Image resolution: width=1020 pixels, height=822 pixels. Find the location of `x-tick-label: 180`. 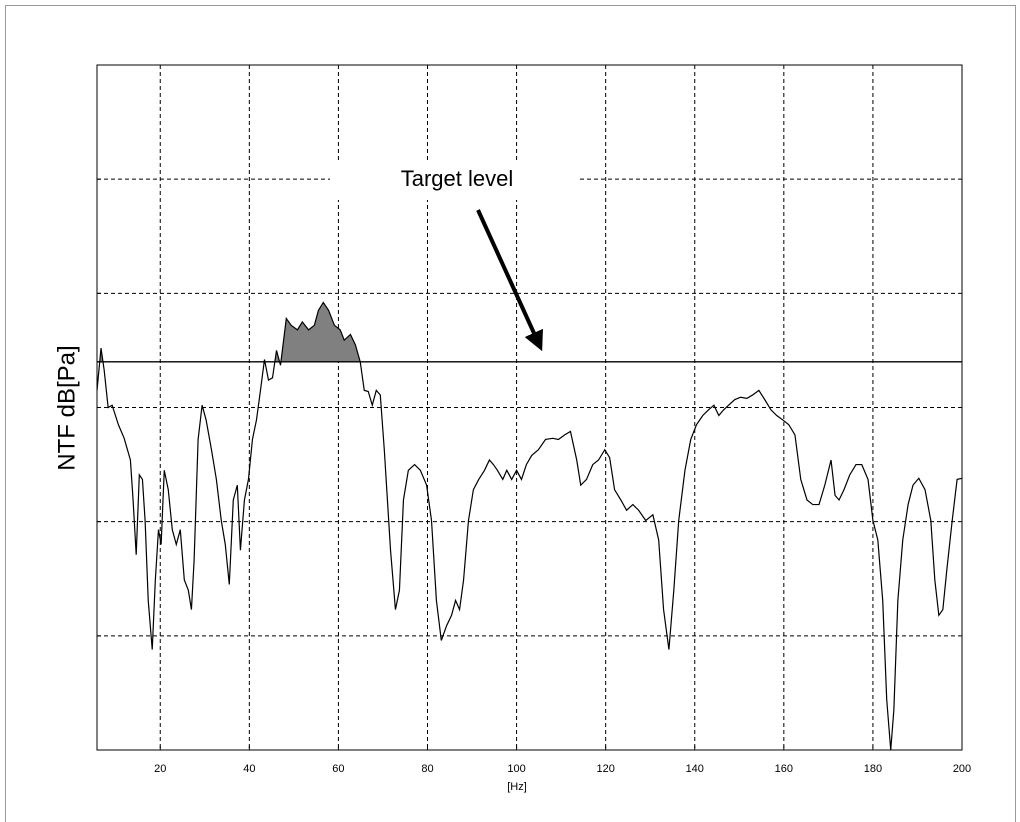

x-tick-label: 180 is located at coordinates (873, 769).